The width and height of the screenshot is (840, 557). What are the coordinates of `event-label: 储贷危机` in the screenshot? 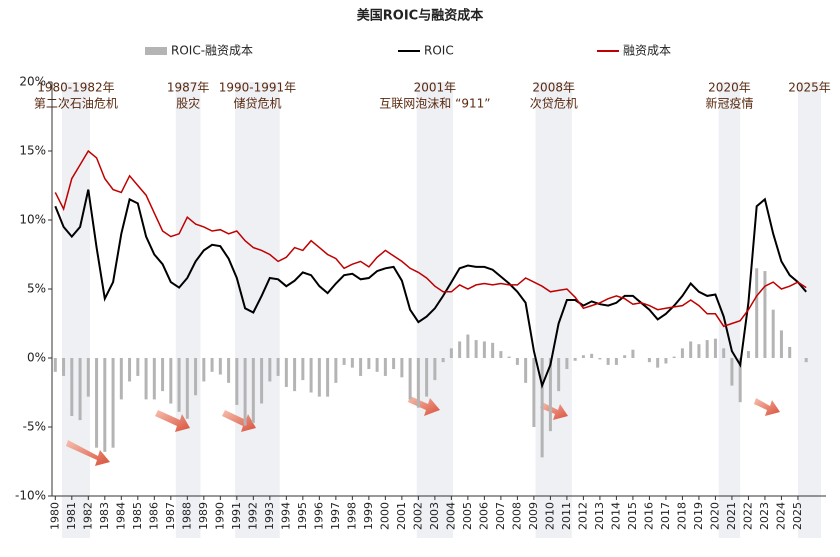 It's located at (257, 103).